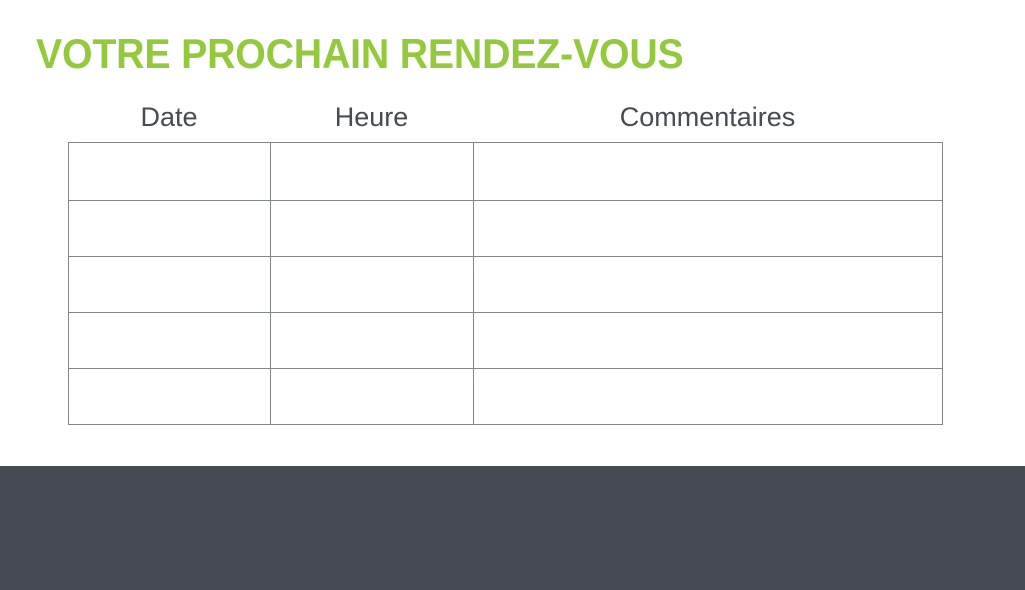 The image size is (1025, 590). I want to click on page-title: Votre prochain rendez-vous, so click(360, 53).